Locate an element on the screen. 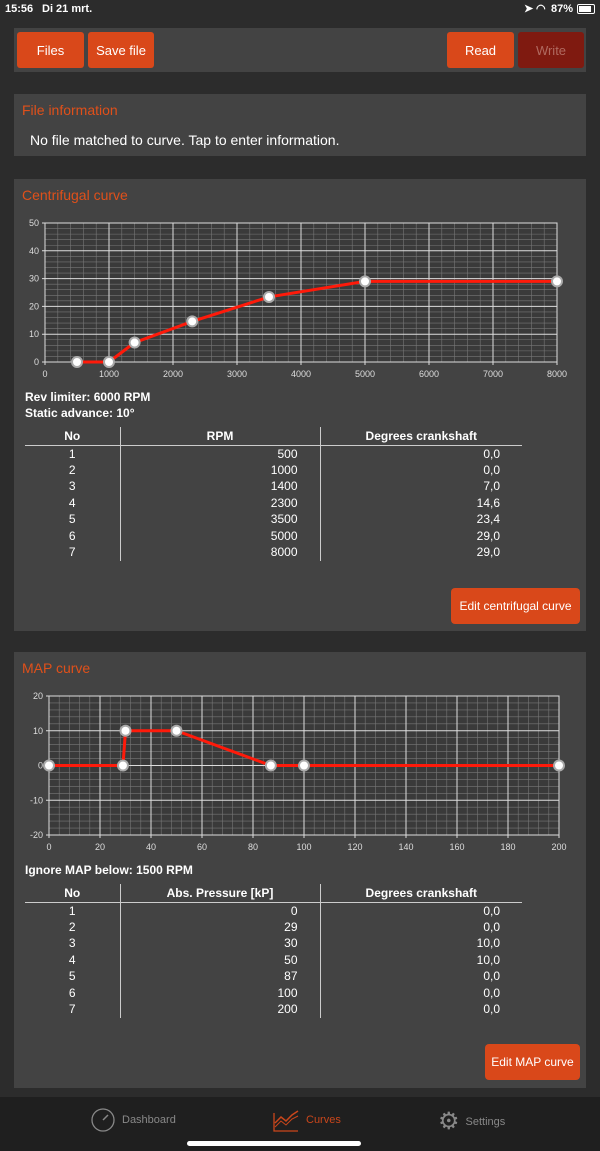 This screenshot has width=600, height=1151. panel-title: File information is located at coordinates (70, 110).